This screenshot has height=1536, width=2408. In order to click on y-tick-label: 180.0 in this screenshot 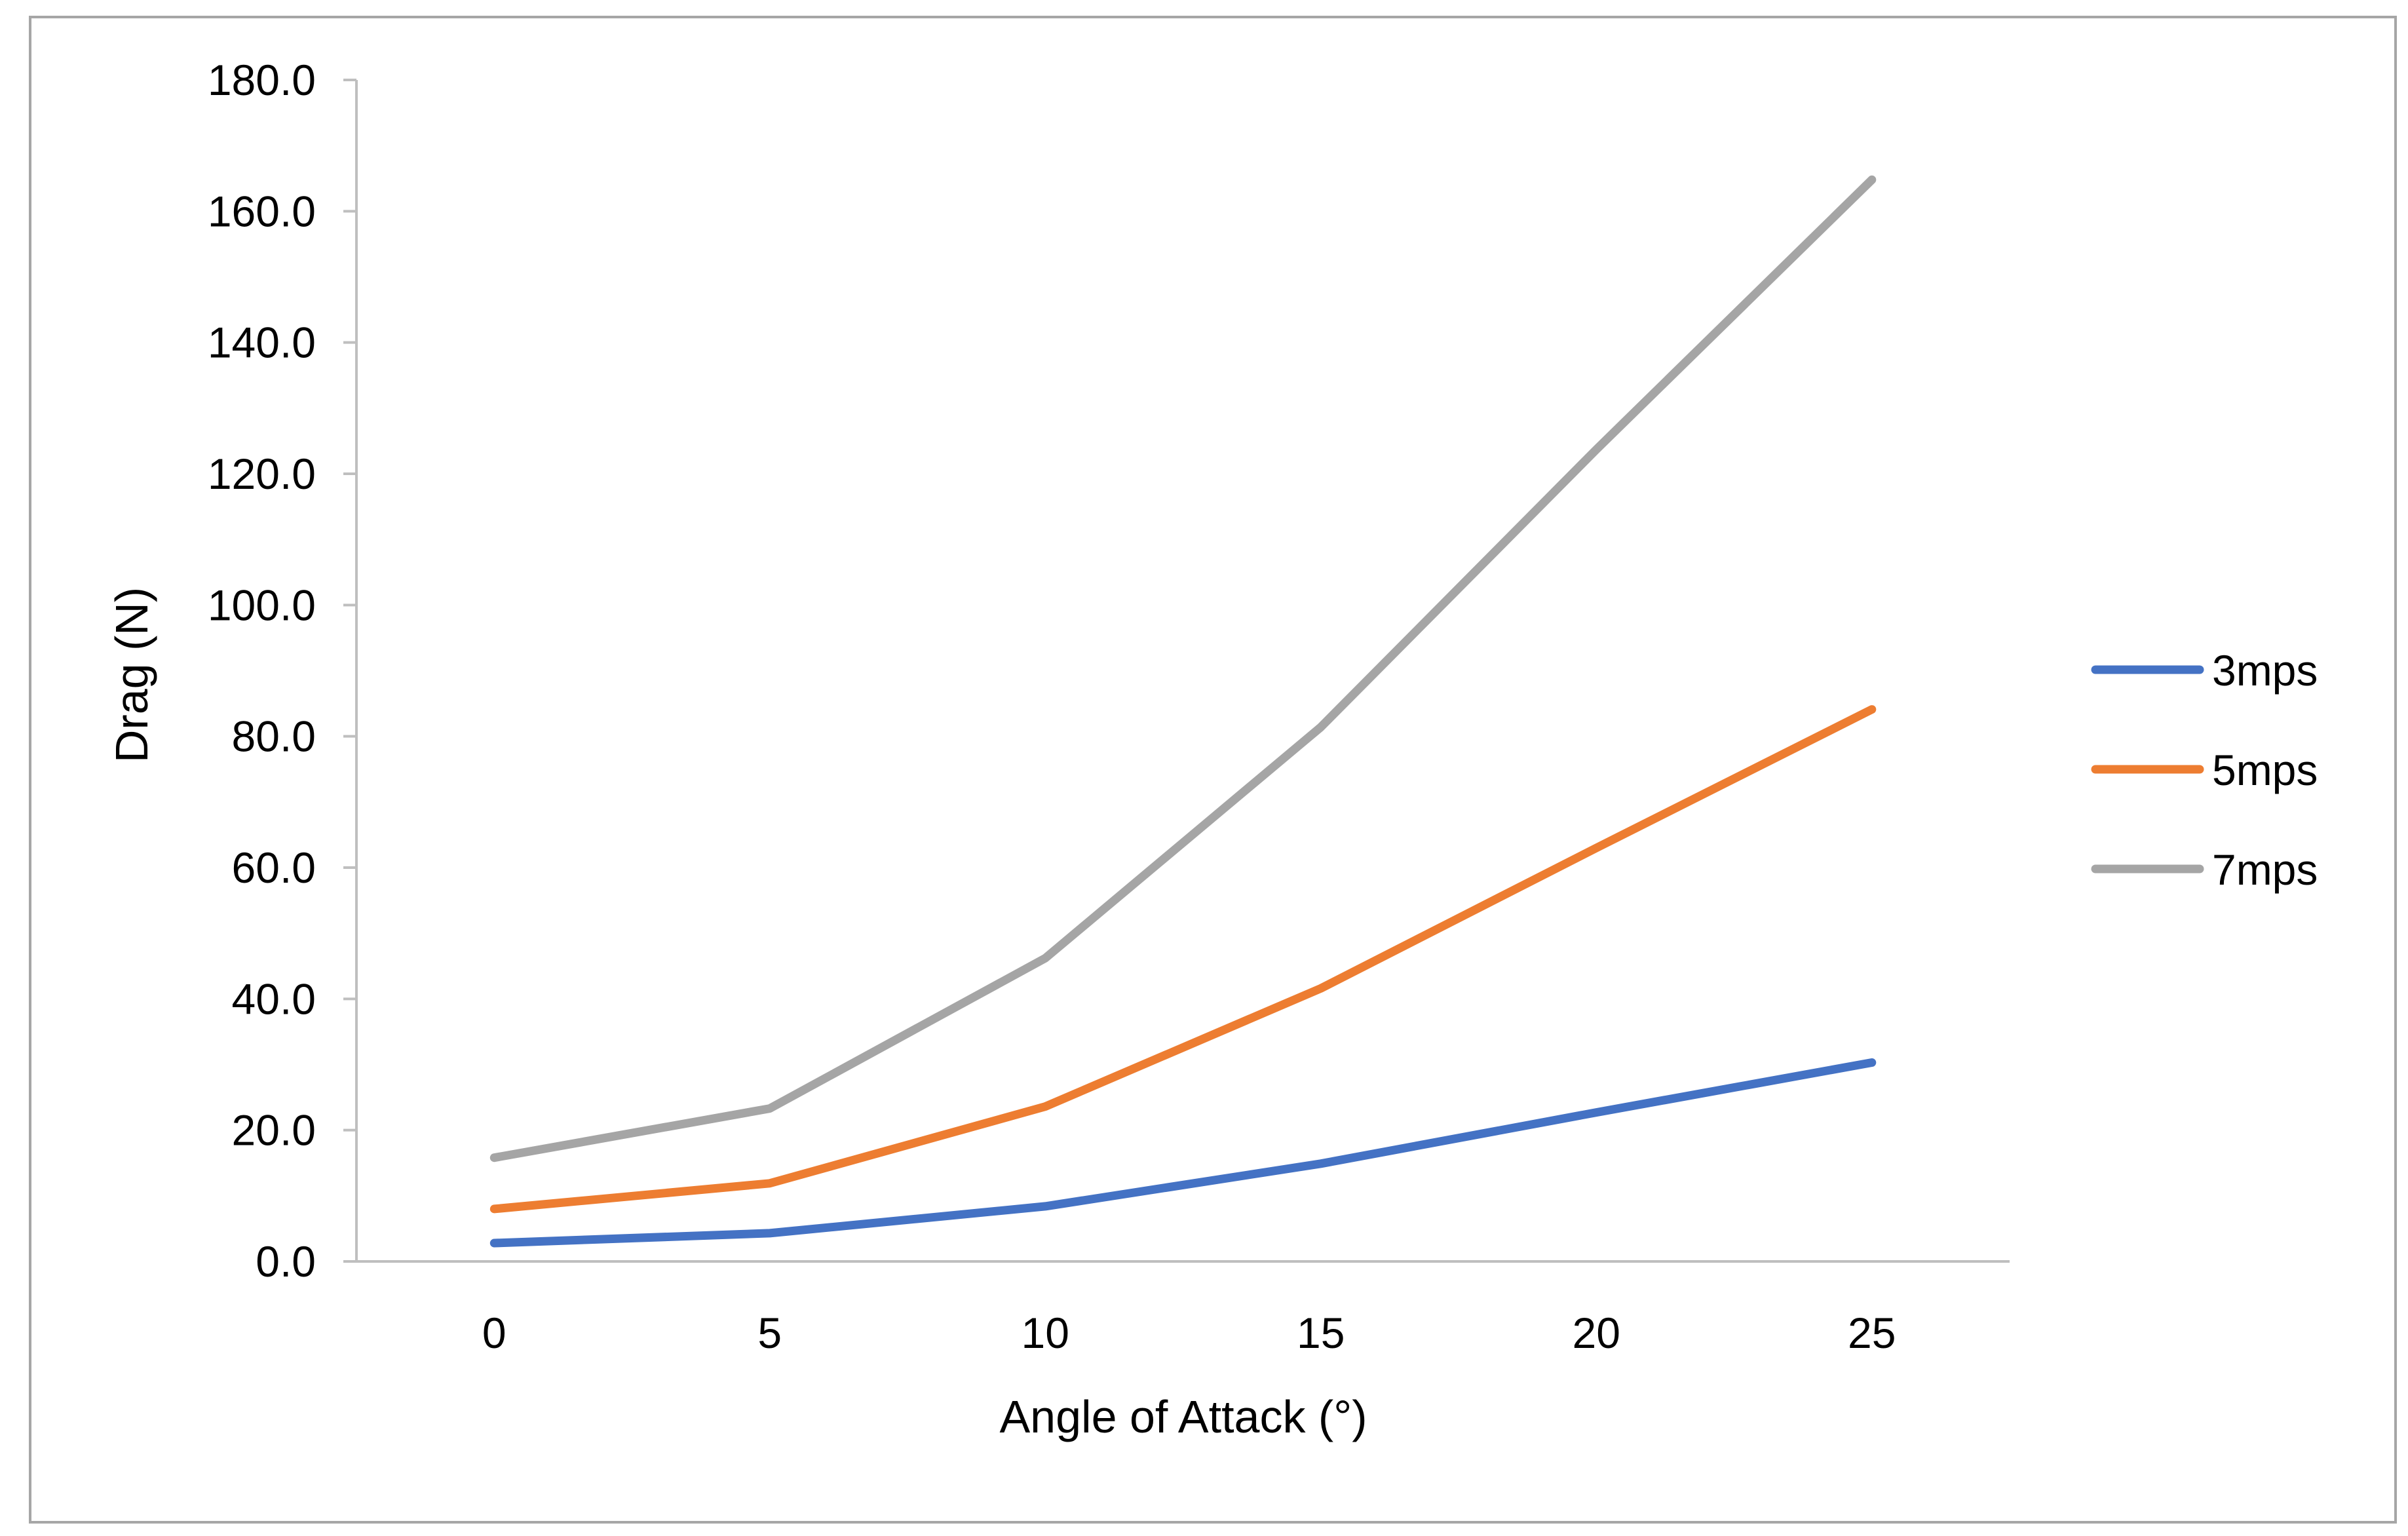, I will do `click(262, 80)`.